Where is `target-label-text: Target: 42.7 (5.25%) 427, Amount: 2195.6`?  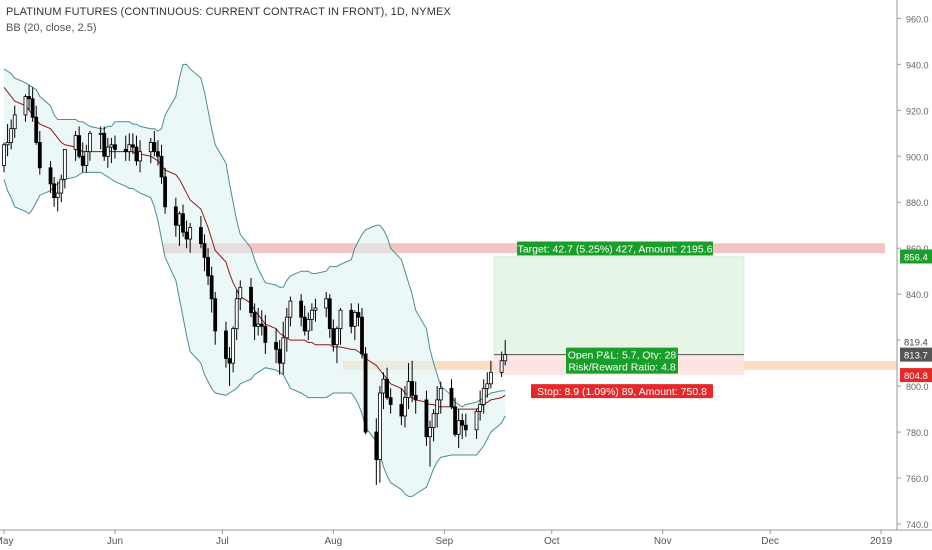 target-label-text: Target: 42.7 (5.25%) 427, Amount: 2195.6 is located at coordinates (615, 249).